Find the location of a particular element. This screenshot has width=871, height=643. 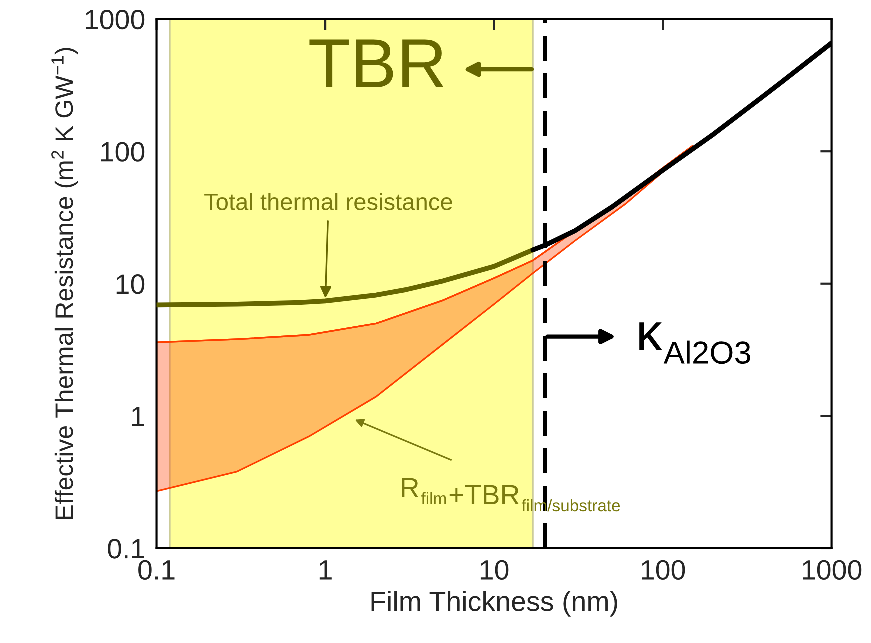

y-tick-label: 10 is located at coordinates (130, 284).